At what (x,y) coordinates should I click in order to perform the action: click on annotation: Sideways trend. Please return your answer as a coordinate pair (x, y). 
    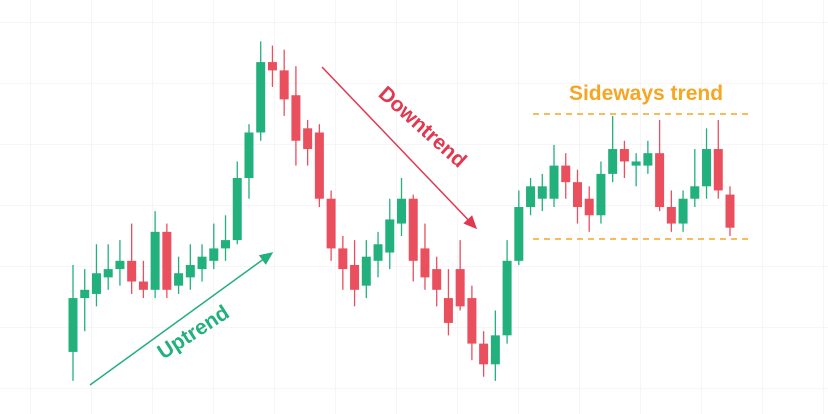
    Looking at the image, I should click on (646, 93).